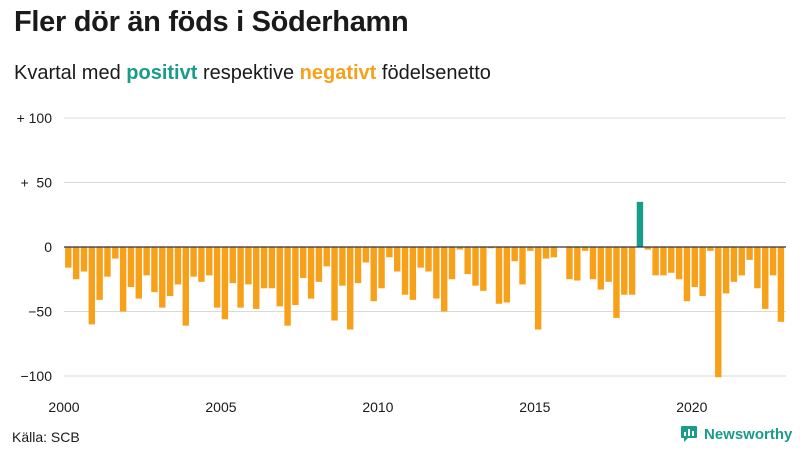 The image size is (800, 450). Describe the element at coordinates (475, 266) in the screenshot. I see `bar-2013-Q1` at that location.